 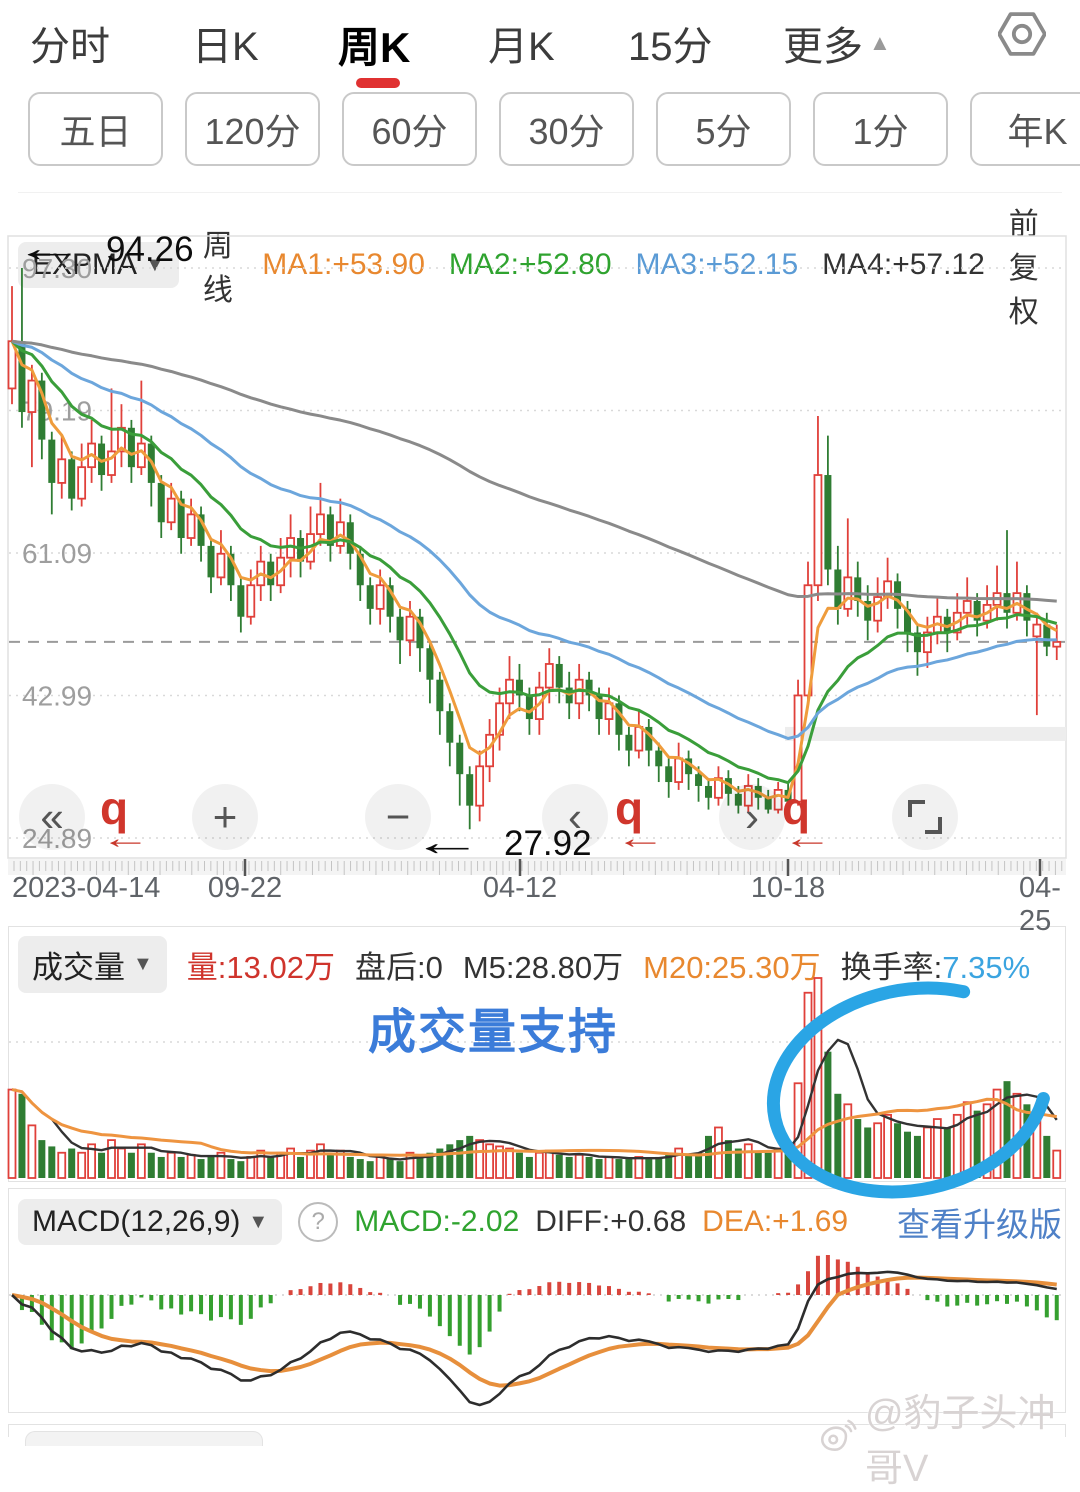 What do you see at coordinates (910, 1090) in the screenshot?
I see `hand-drawn-circle-annotation` at bounding box center [910, 1090].